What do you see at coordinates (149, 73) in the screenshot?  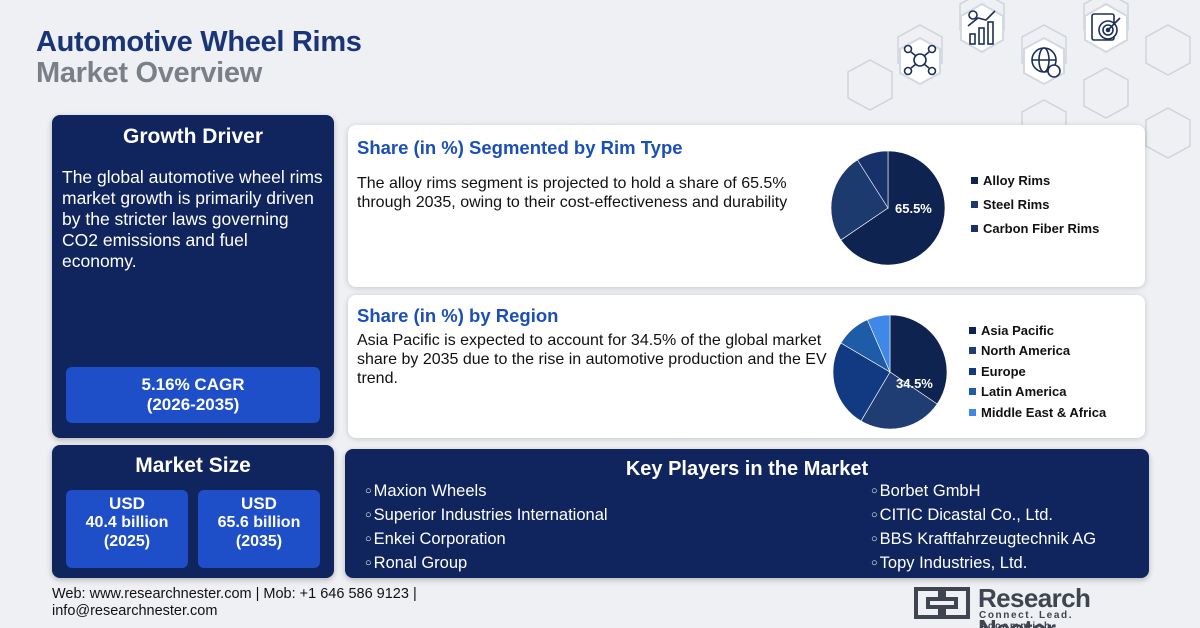 I see `page-subtitle: Market Overview` at bounding box center [149, 73].